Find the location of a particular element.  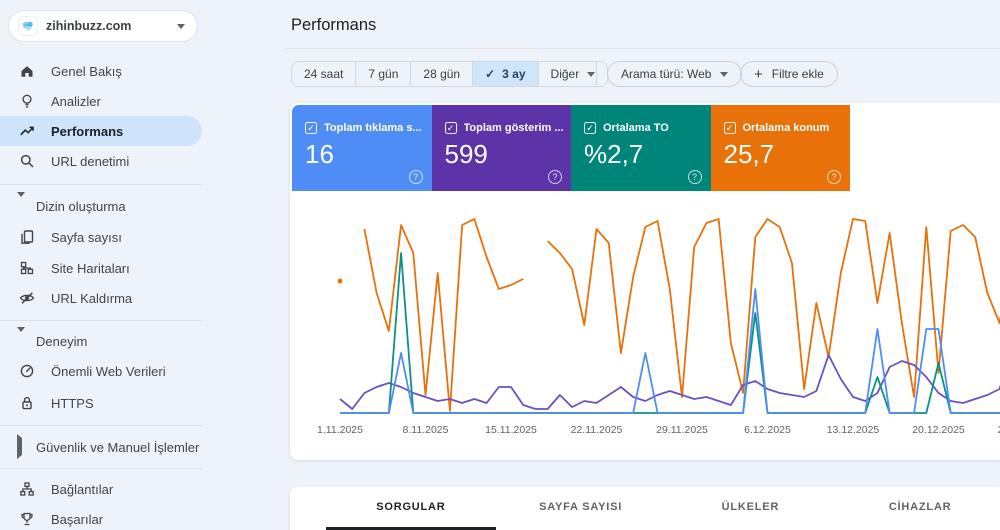

metric-card-clicks: ✓ Toplam tıklama s... 16 ? is located at coordinates (362, 148).